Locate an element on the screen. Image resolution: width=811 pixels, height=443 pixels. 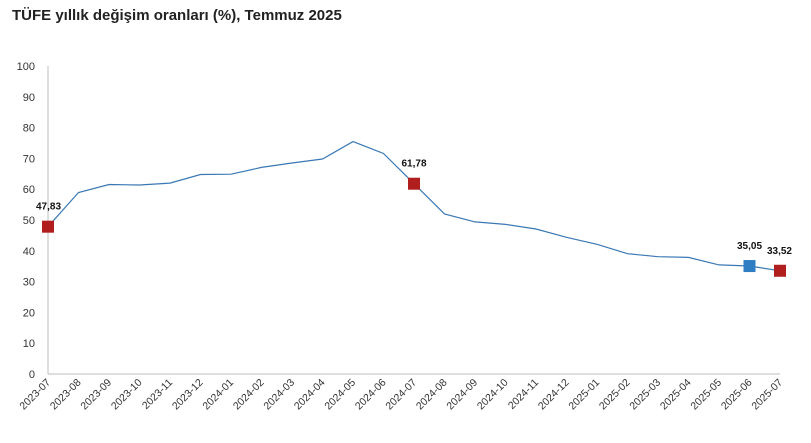
y-axis-ticks: 0 10 20 30 40 50 60 70 80 90 100 is located at coordinates (26, 221).